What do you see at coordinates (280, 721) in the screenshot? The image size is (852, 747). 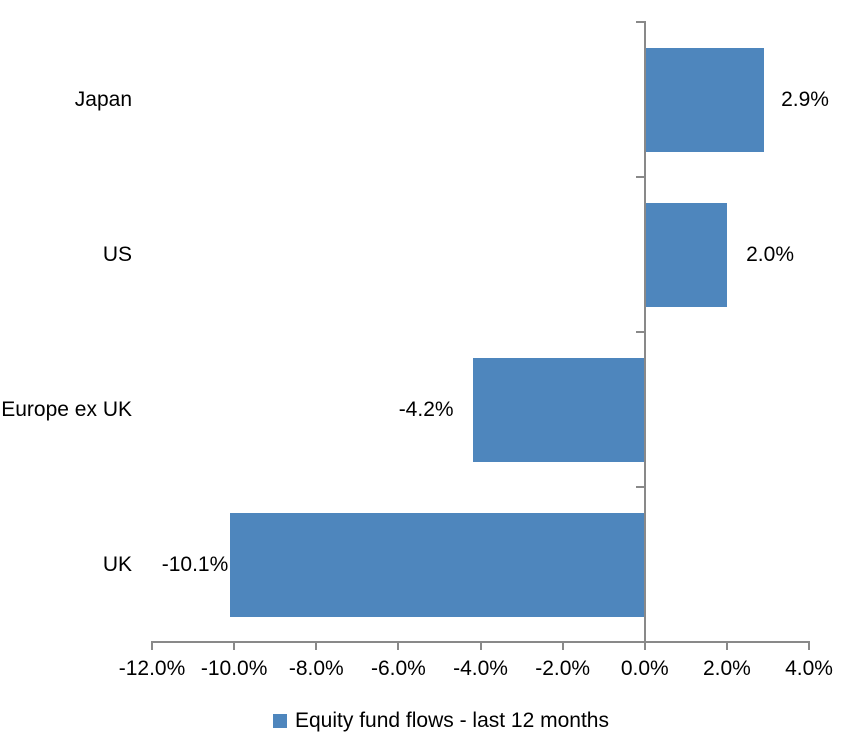 I see `legend-marker-square` at bounding box center [280, 721].